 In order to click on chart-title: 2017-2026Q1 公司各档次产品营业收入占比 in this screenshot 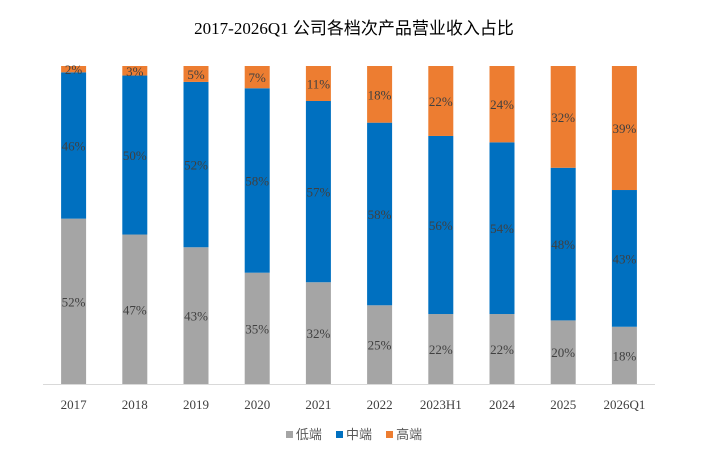, I will do `click(354, 28)`.